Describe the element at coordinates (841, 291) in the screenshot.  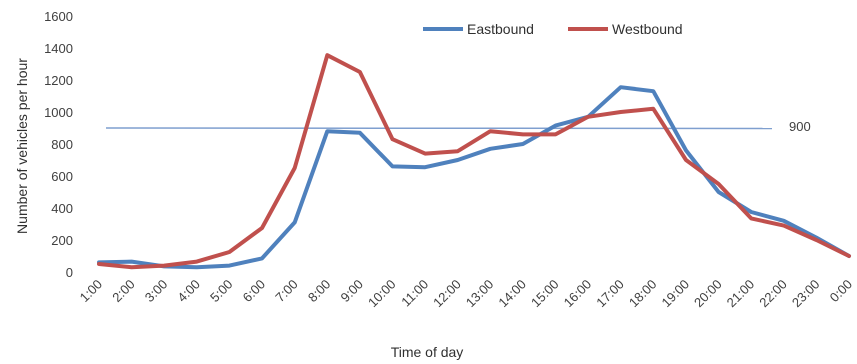
I see `x-tick-label: 0:00` at that location.